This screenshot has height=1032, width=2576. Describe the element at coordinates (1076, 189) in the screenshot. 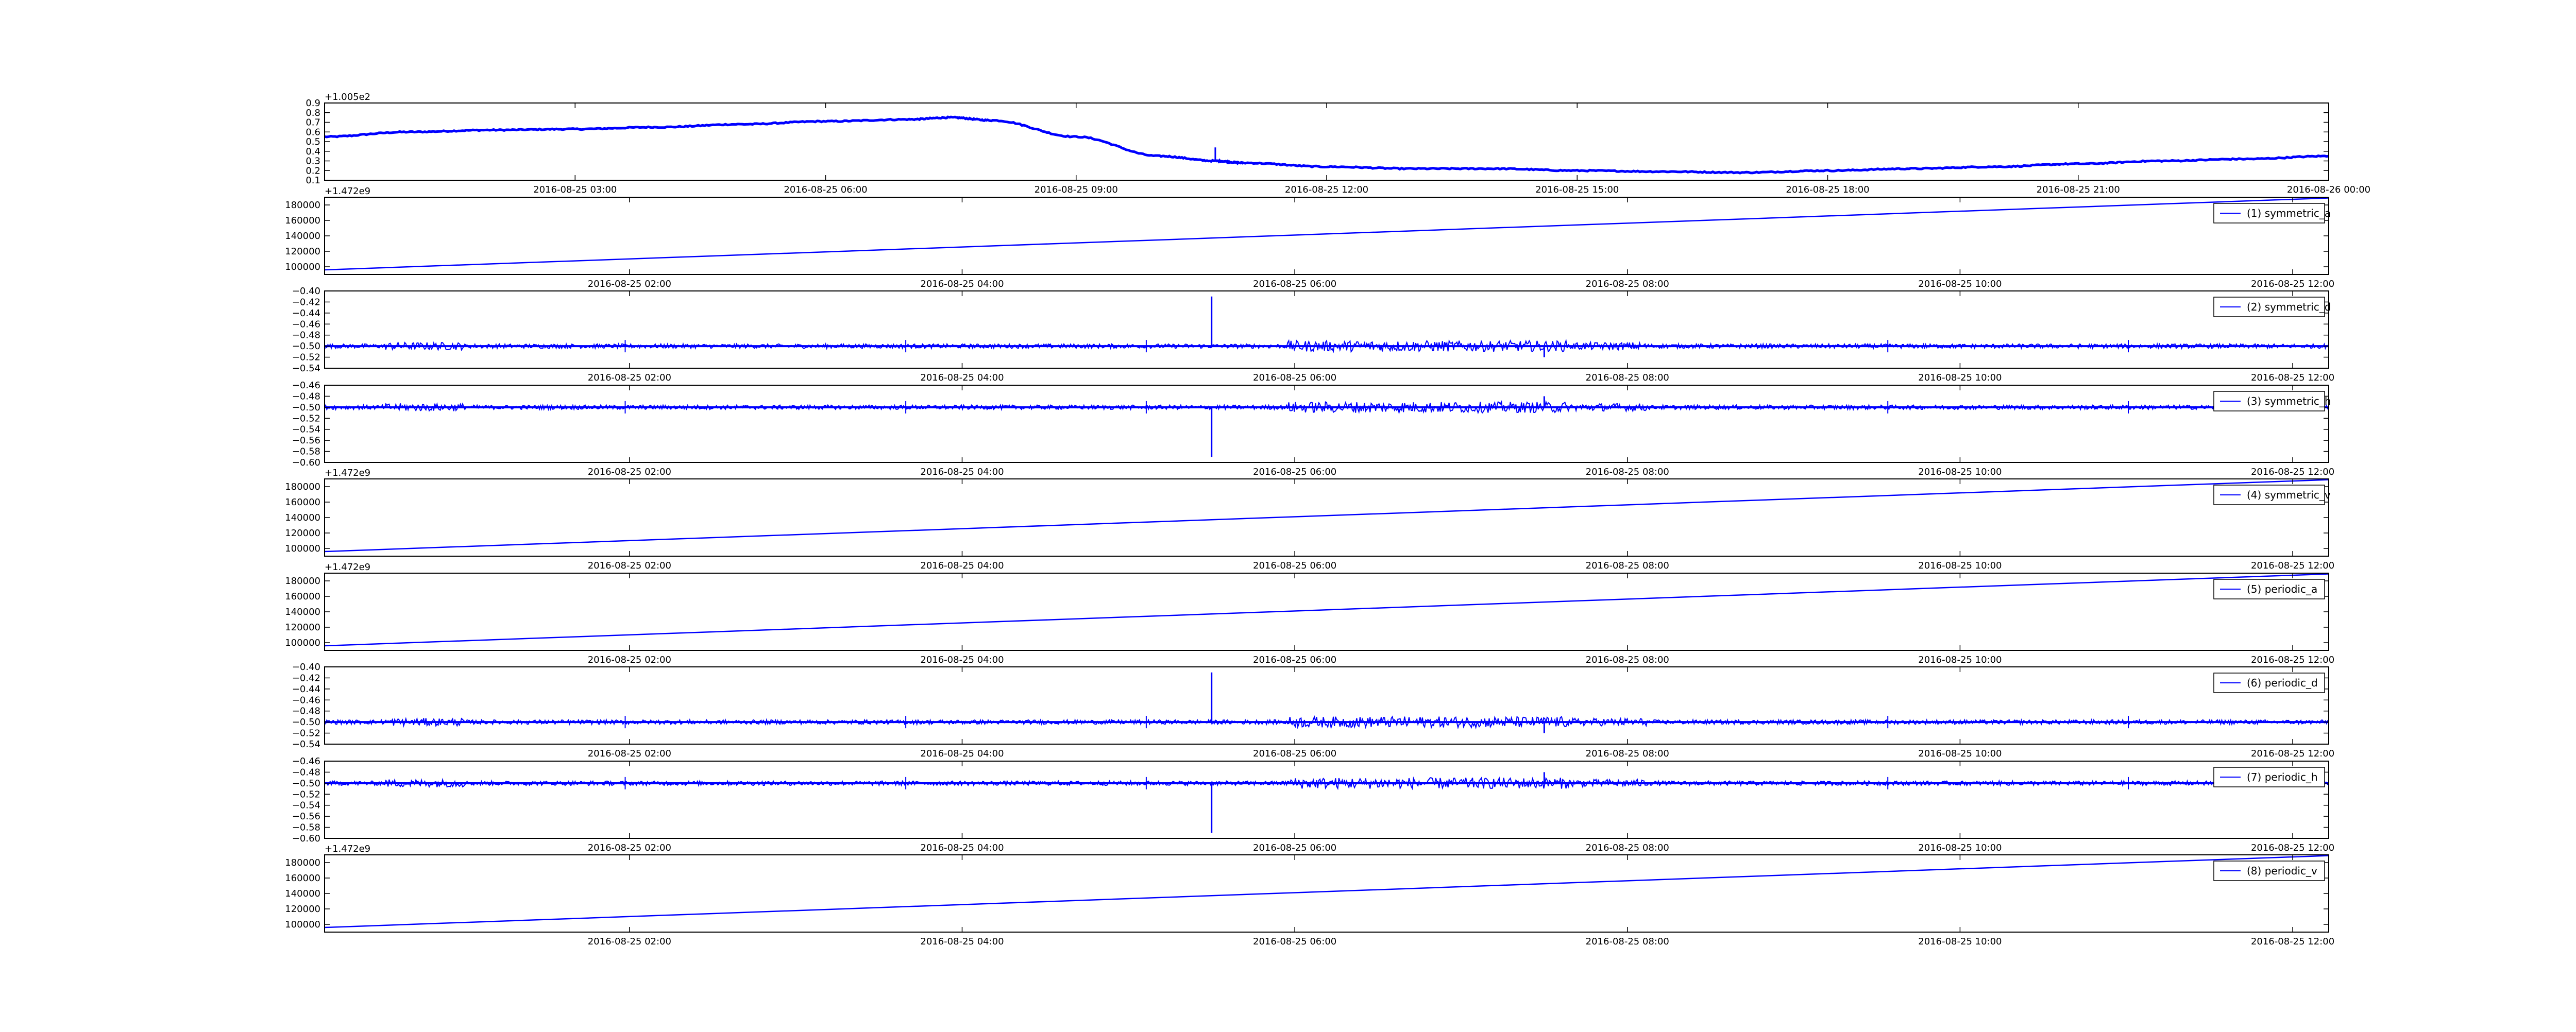

I see `x-tick-label: 2016-08-25 09:00` at that location.